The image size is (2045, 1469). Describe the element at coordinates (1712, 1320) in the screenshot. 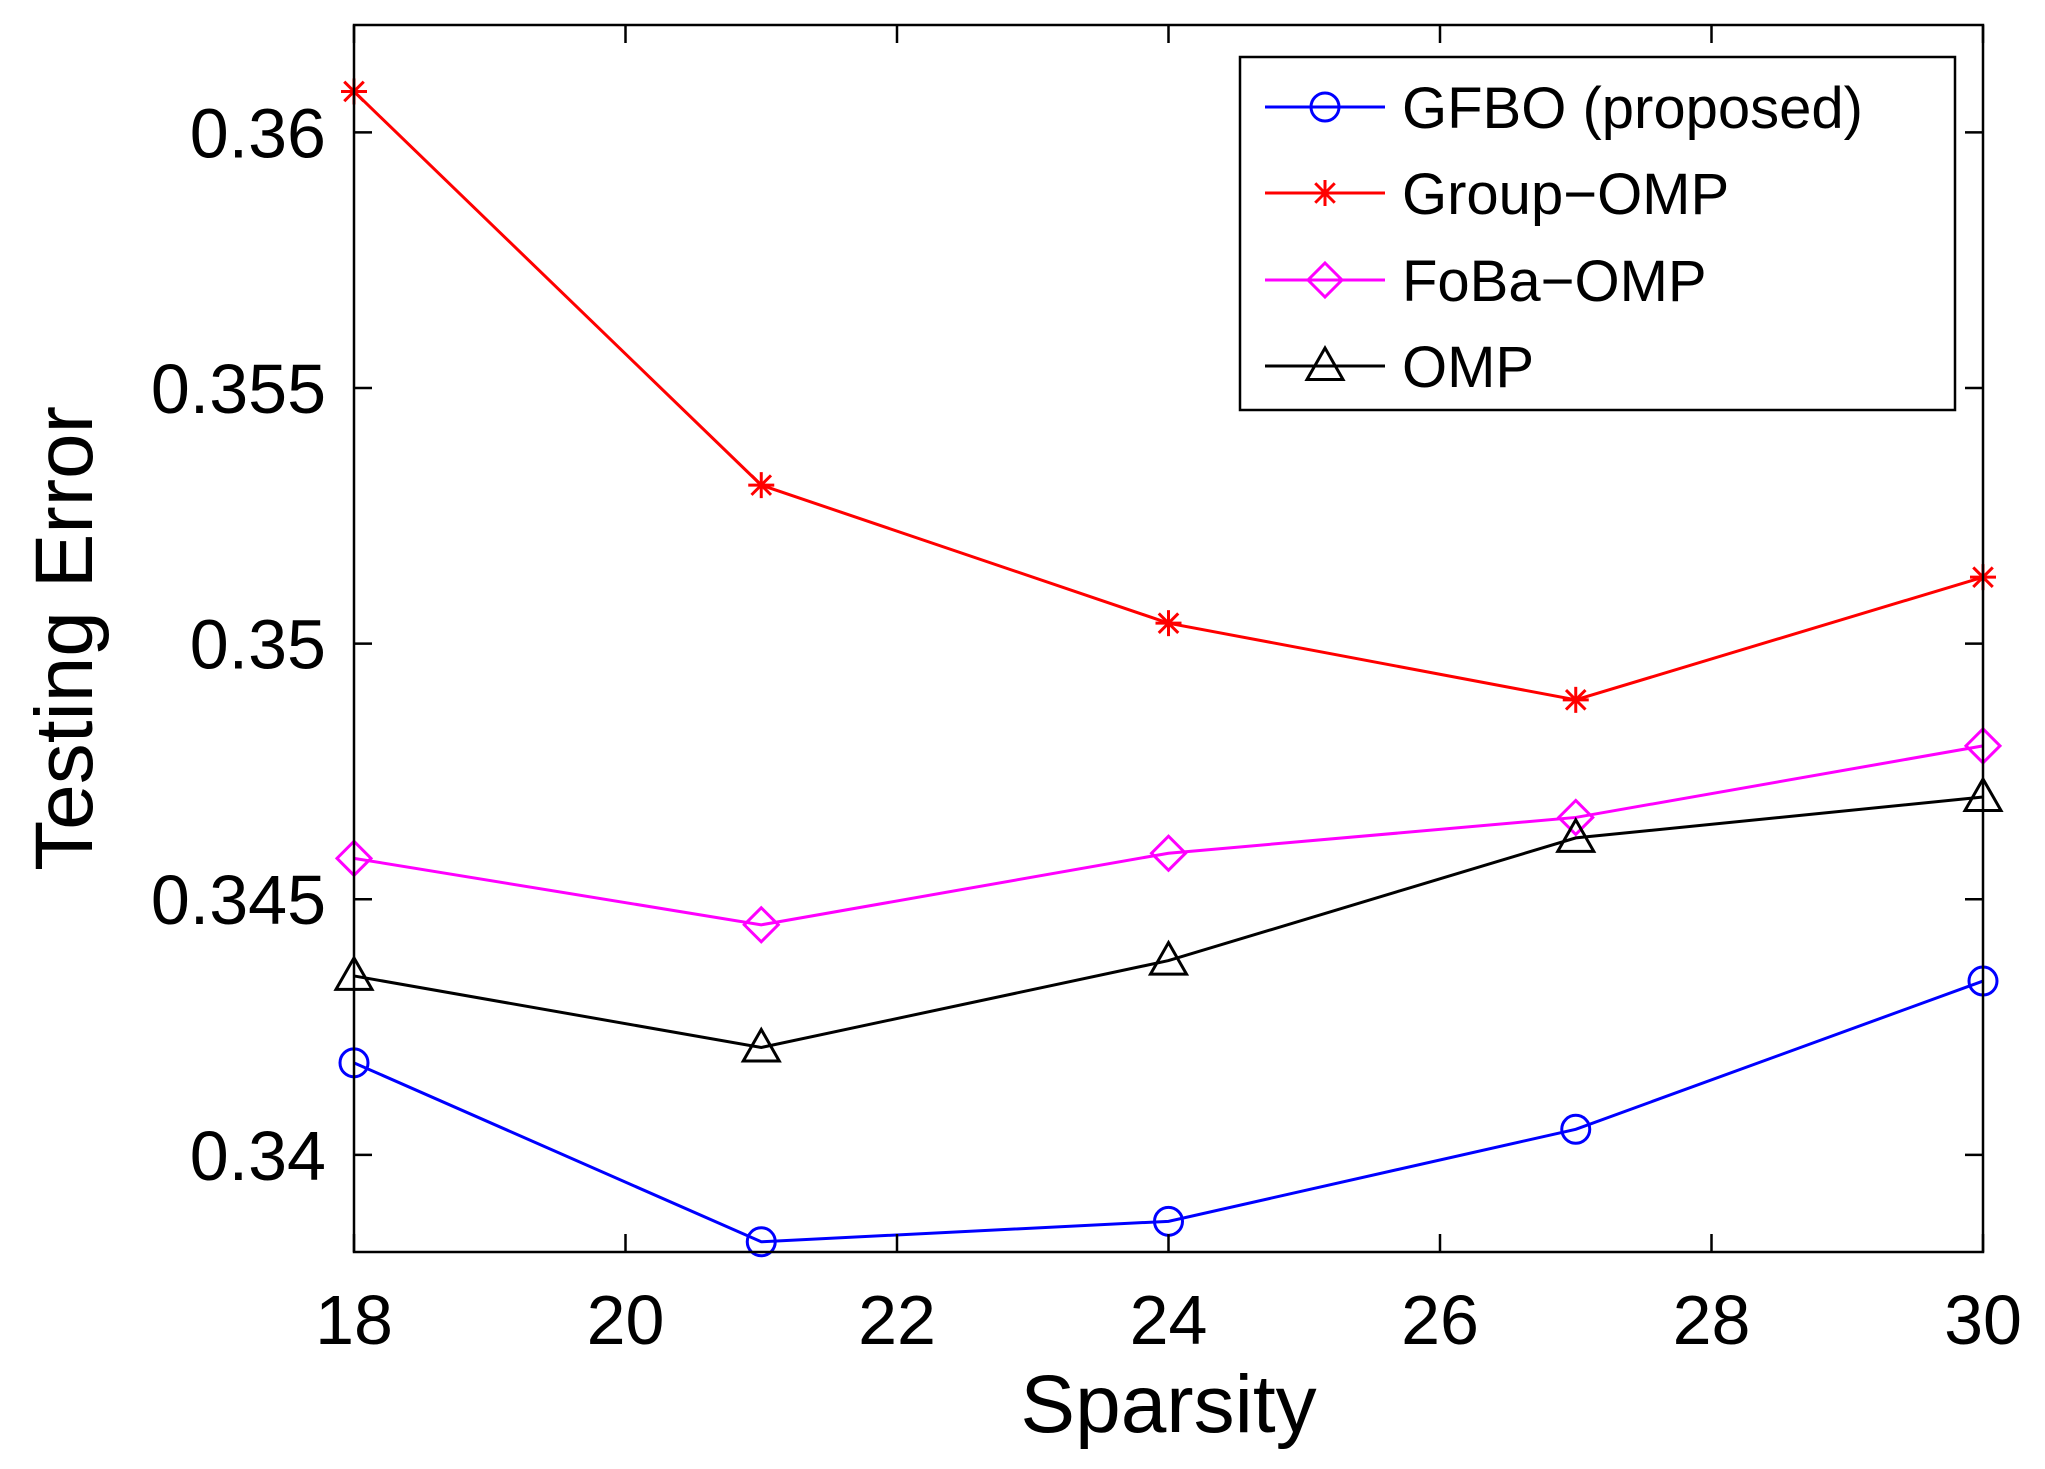

I see `x-tick-label: 28` at that location.